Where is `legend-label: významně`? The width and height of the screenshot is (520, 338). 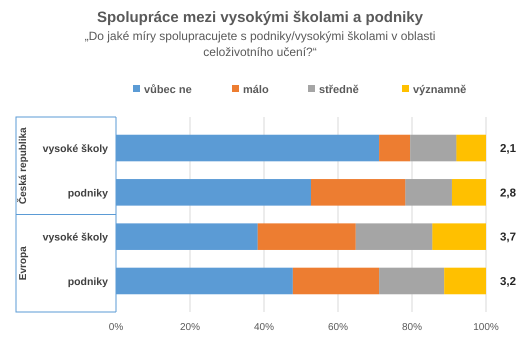 legend-label: významně is located at coordinates (439, 90).